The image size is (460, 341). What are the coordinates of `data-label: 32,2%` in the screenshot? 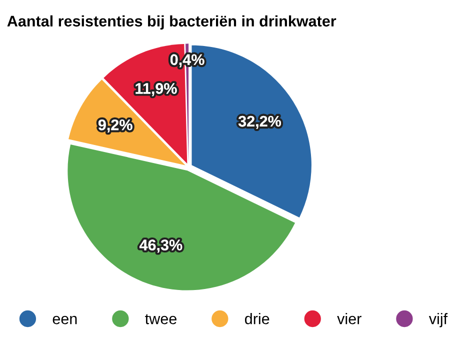 It's located at (259, 122).